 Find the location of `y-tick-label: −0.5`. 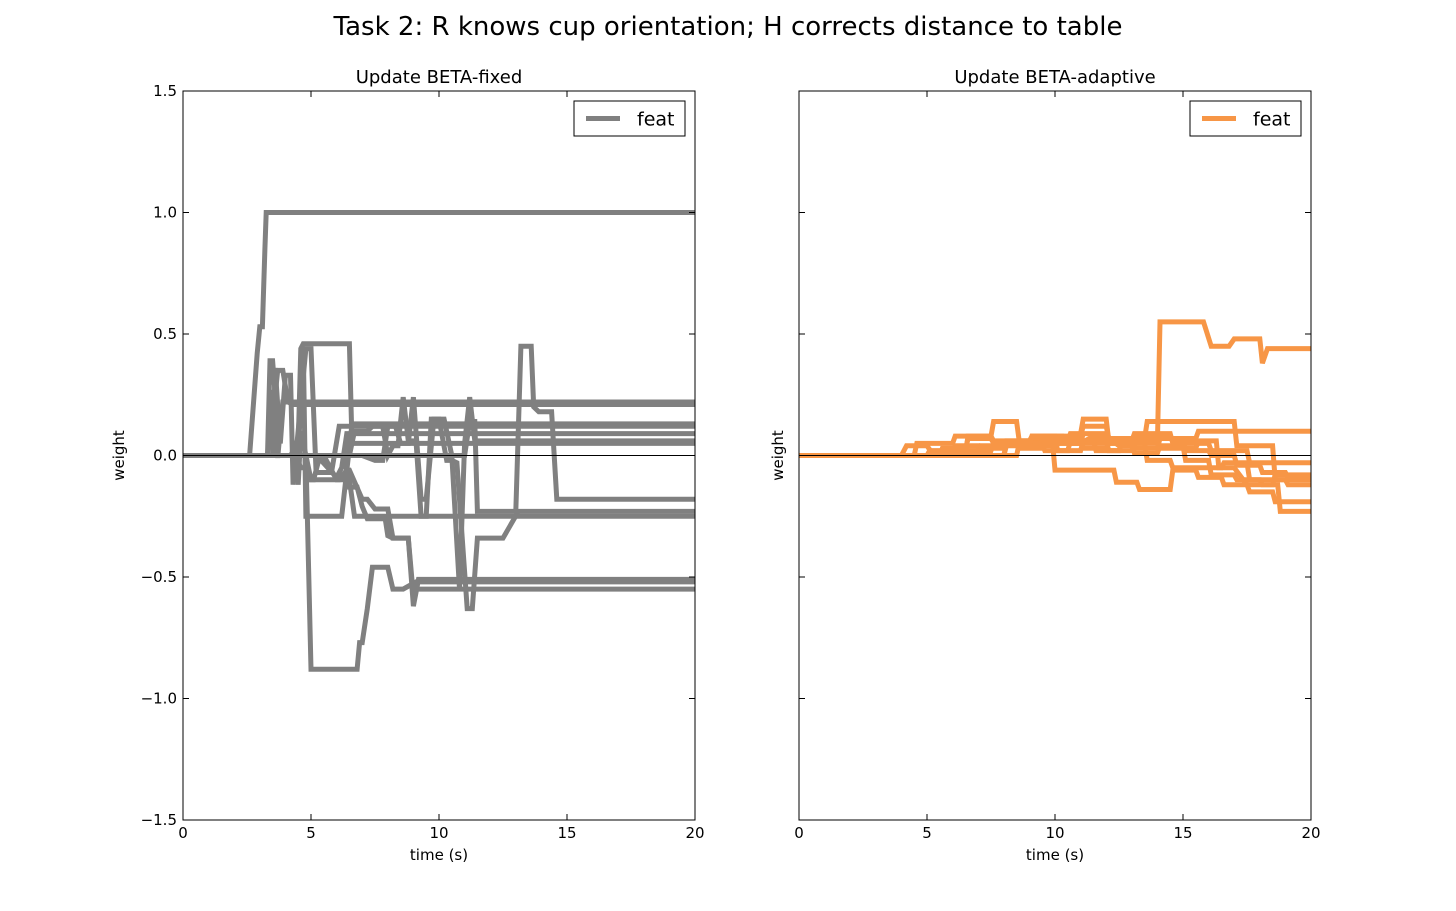

y-tick-label: −0.5 is located at coordinates (159, 577).